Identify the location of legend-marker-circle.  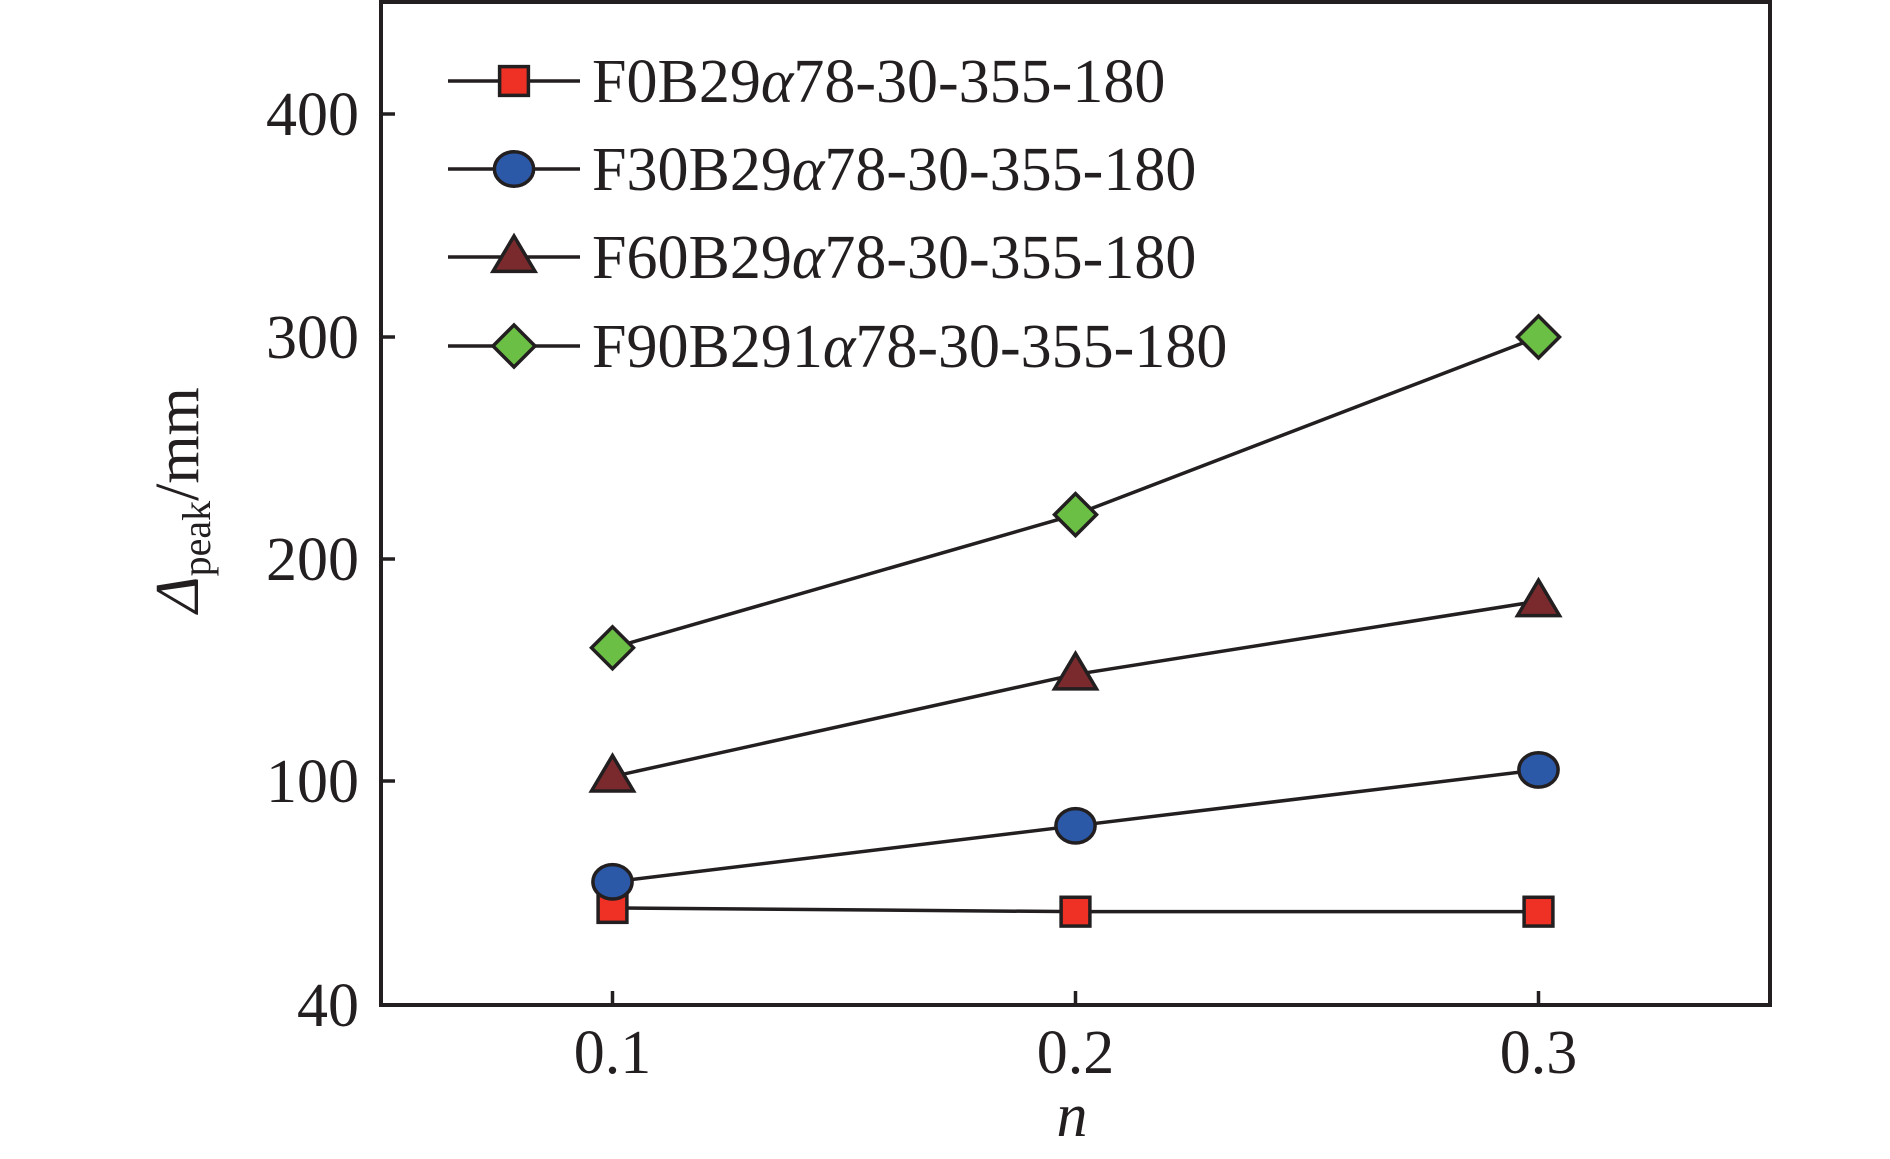
(514, 169).